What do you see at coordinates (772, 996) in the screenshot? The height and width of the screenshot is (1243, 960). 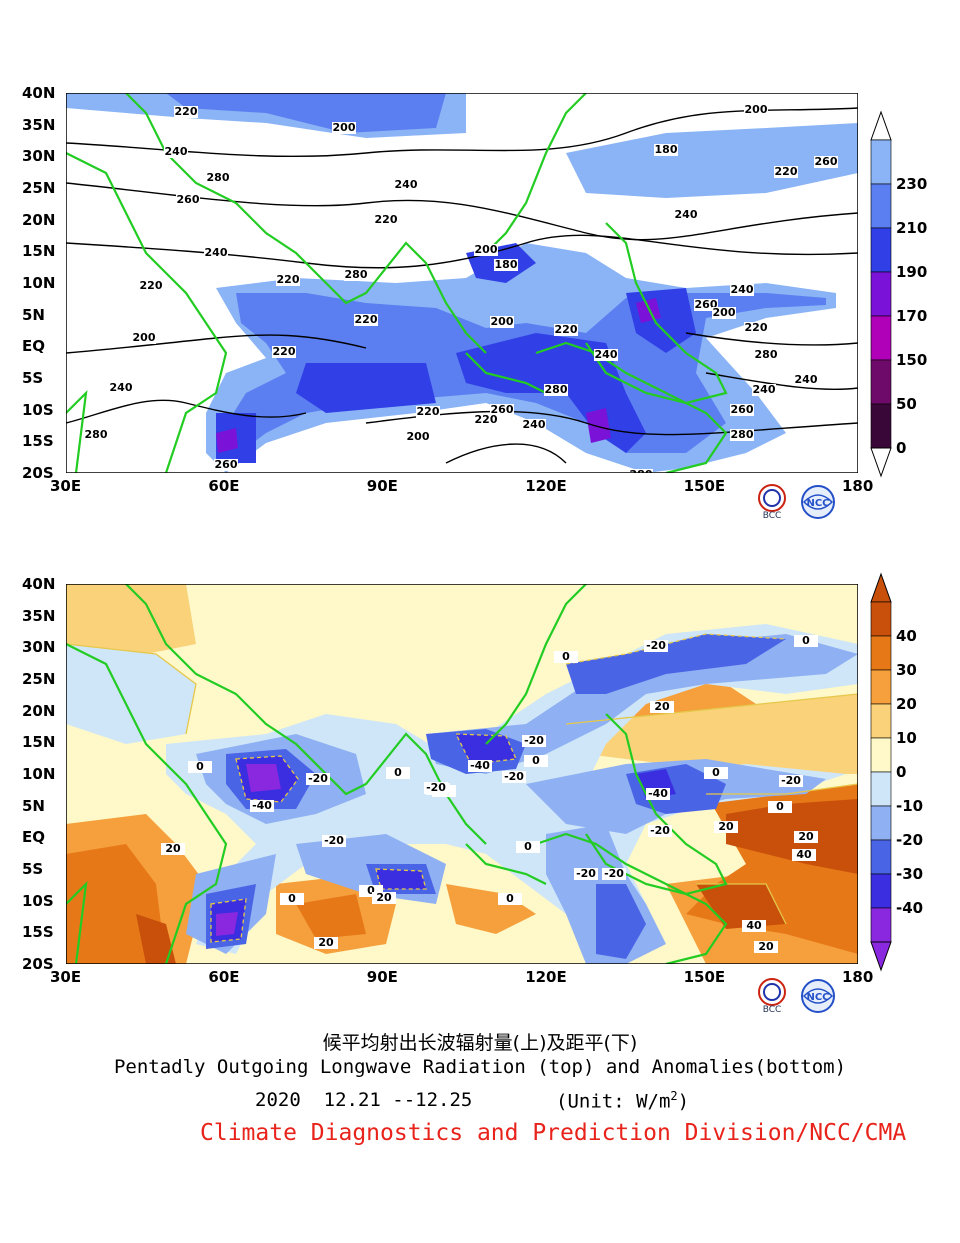 I see `bcc-logo: BCC` at bounding box center [772, 996].